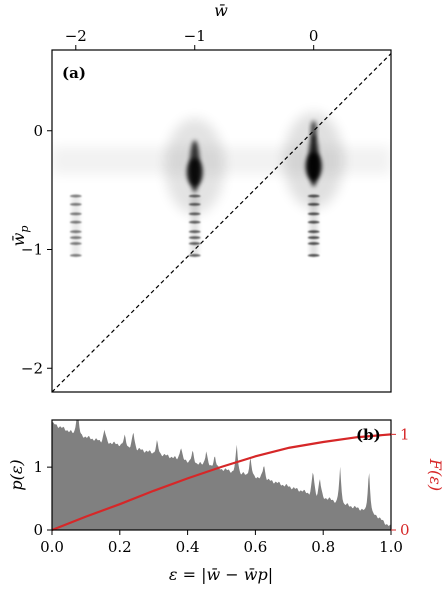  Describe the element at coordinates (221, 543) in the screenshot. I see `x-ticks: 0.0 0.2 0.4 0.6 0.8 1.0` at that location.